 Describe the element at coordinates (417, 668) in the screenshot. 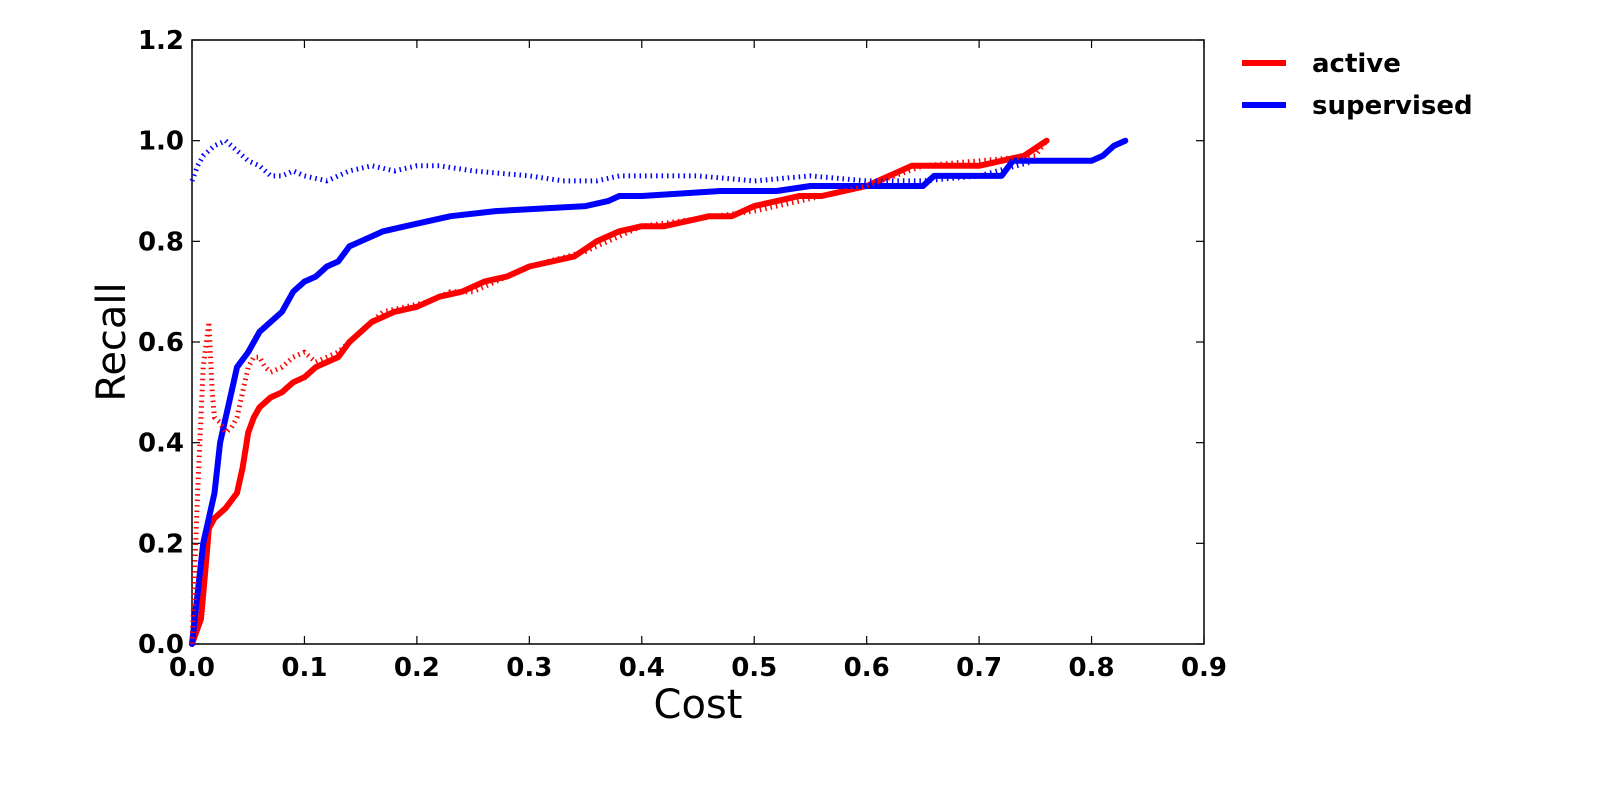

I see `x-tick-label: 0.2` at that location.